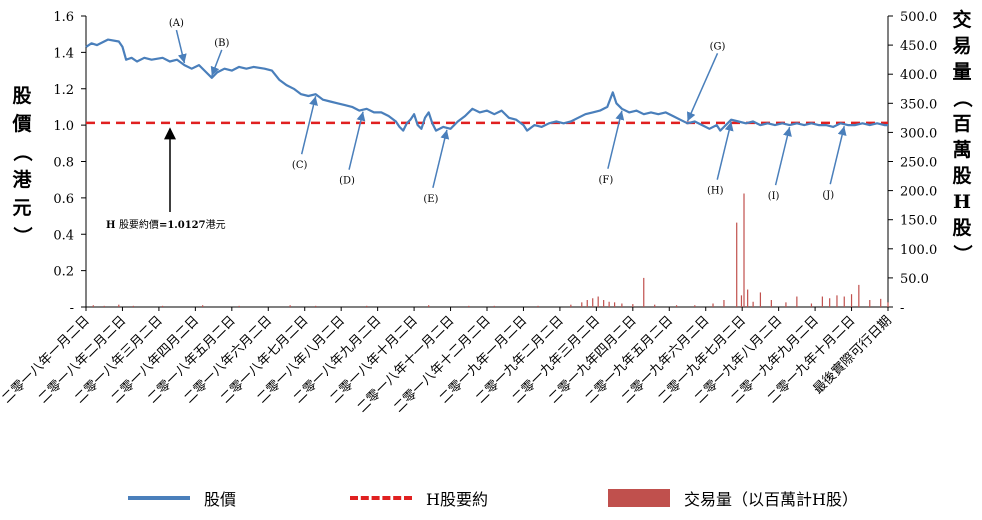  I want to click on right-tick-label: 350.0, so click(918, 104).